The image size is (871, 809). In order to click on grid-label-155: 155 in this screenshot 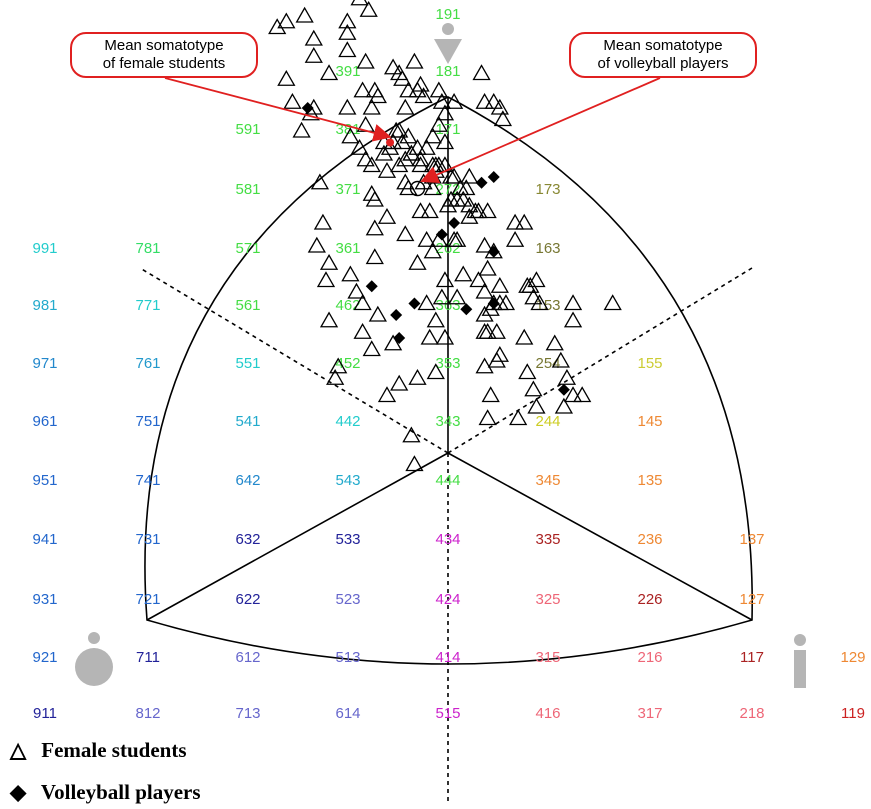, I will do `click(649, 363)`.